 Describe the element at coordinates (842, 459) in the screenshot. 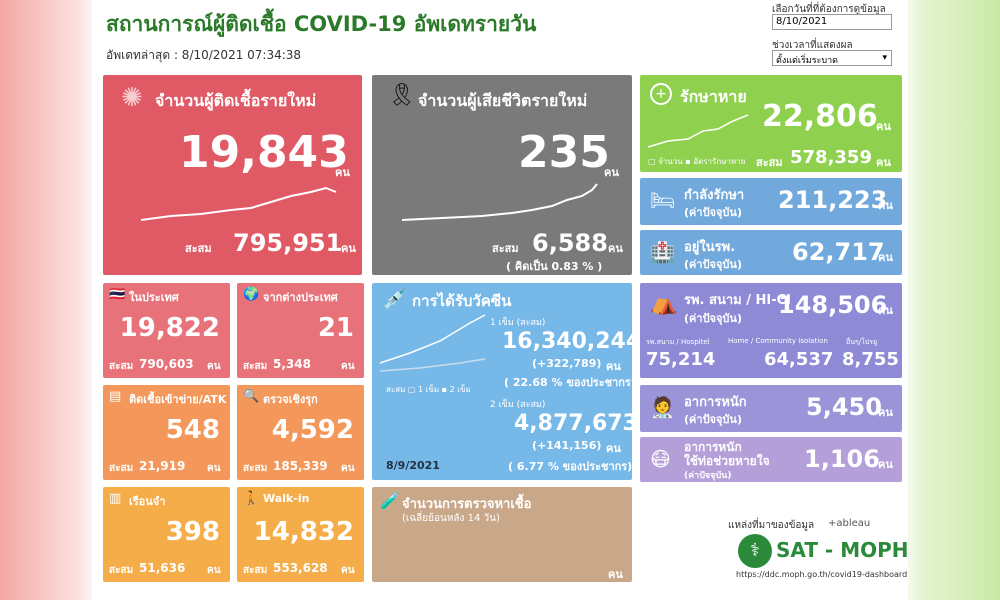

I see `value: 1,106` at that location.